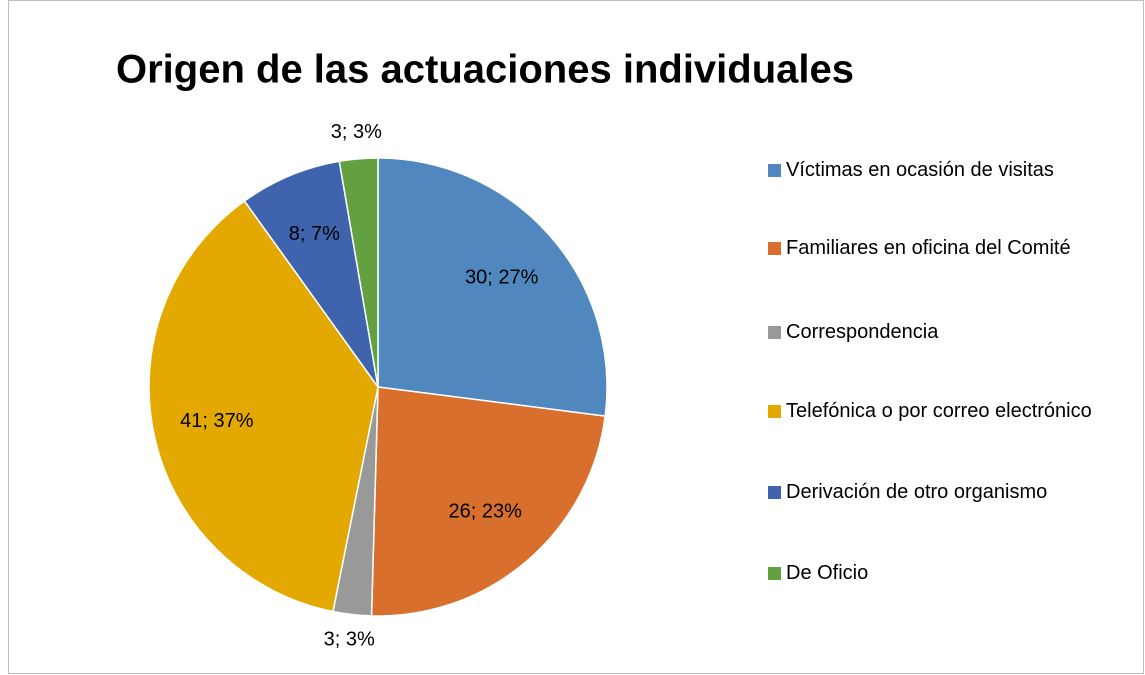 This screenshot has height=675, width=1145. Describe the element at coordinates (948, 332) in the screenshot. I see `legend-item: Correspondencia` at that location.